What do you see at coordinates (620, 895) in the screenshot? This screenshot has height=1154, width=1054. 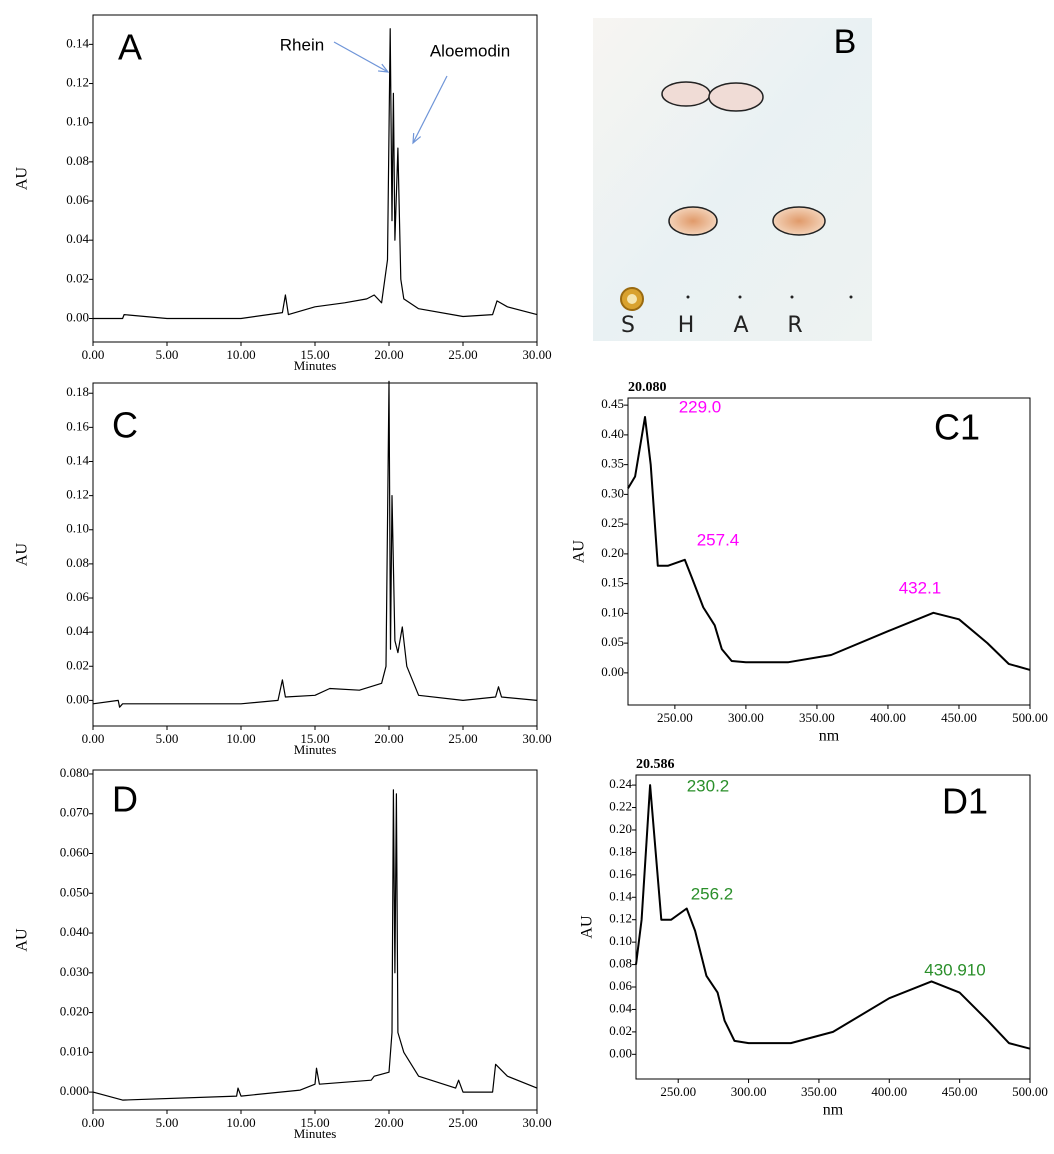 I see `y-tick-label: 0.14` at bounding box center [620, 895].